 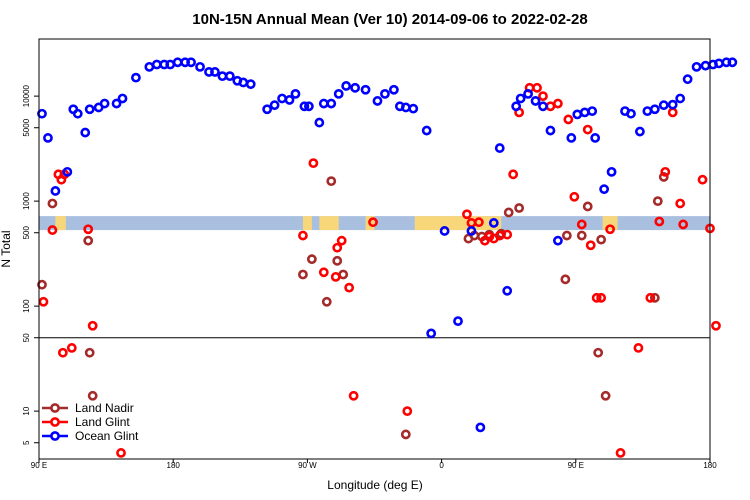 I want to click on x-axis: 90 E 180 90 W 0 90 E 180, so click(x=374, y=464).